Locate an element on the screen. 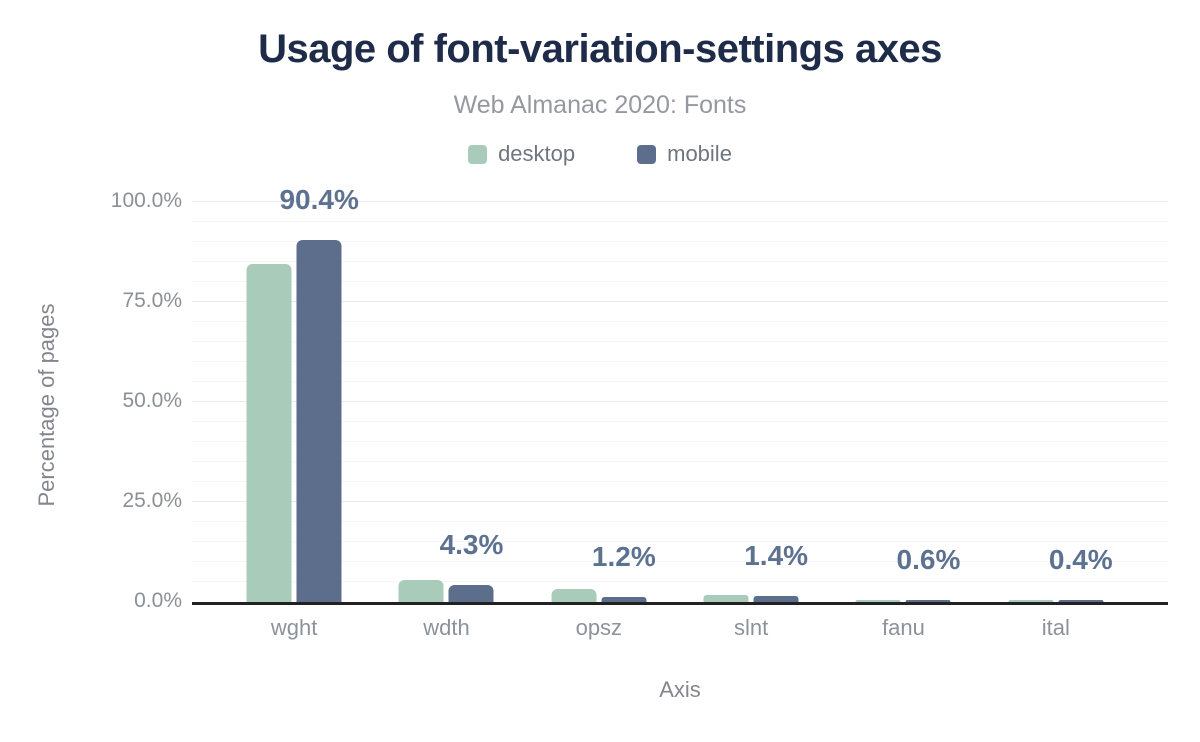  category-wght: 90.4% wght is located at coordinates (294, 412).